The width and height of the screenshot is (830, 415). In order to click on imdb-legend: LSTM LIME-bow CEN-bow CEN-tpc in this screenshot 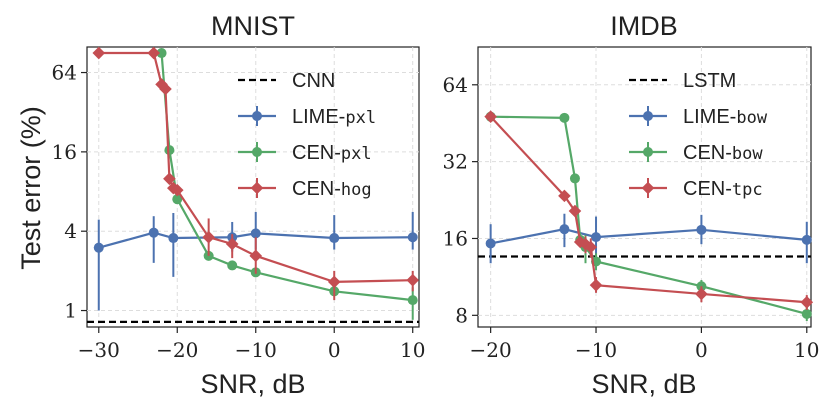, I will do `click(698, 135)`.